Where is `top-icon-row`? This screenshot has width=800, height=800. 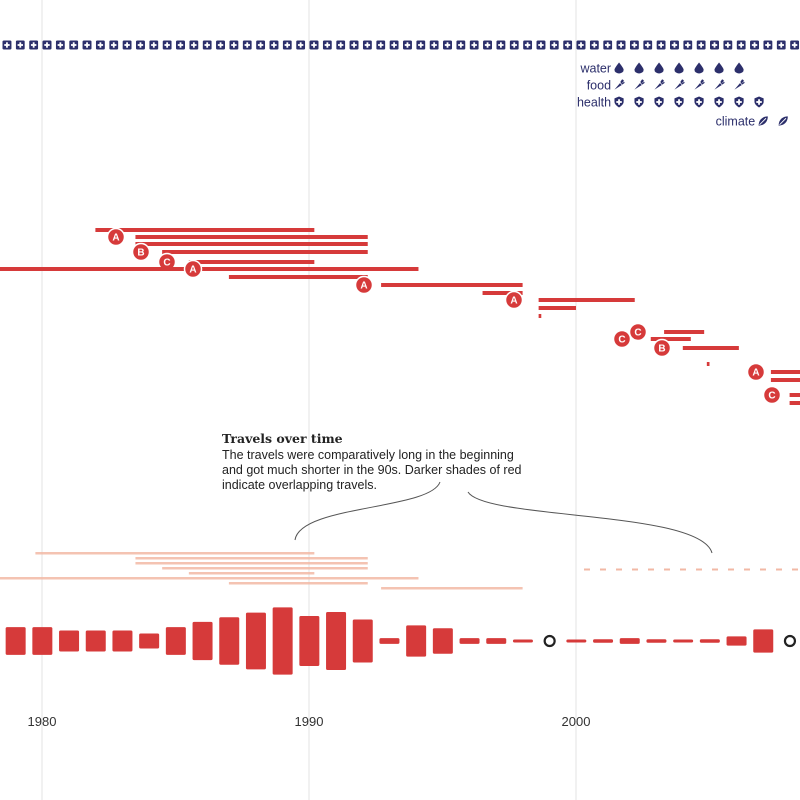
top-icon-row is located at coordinates (401, 45).